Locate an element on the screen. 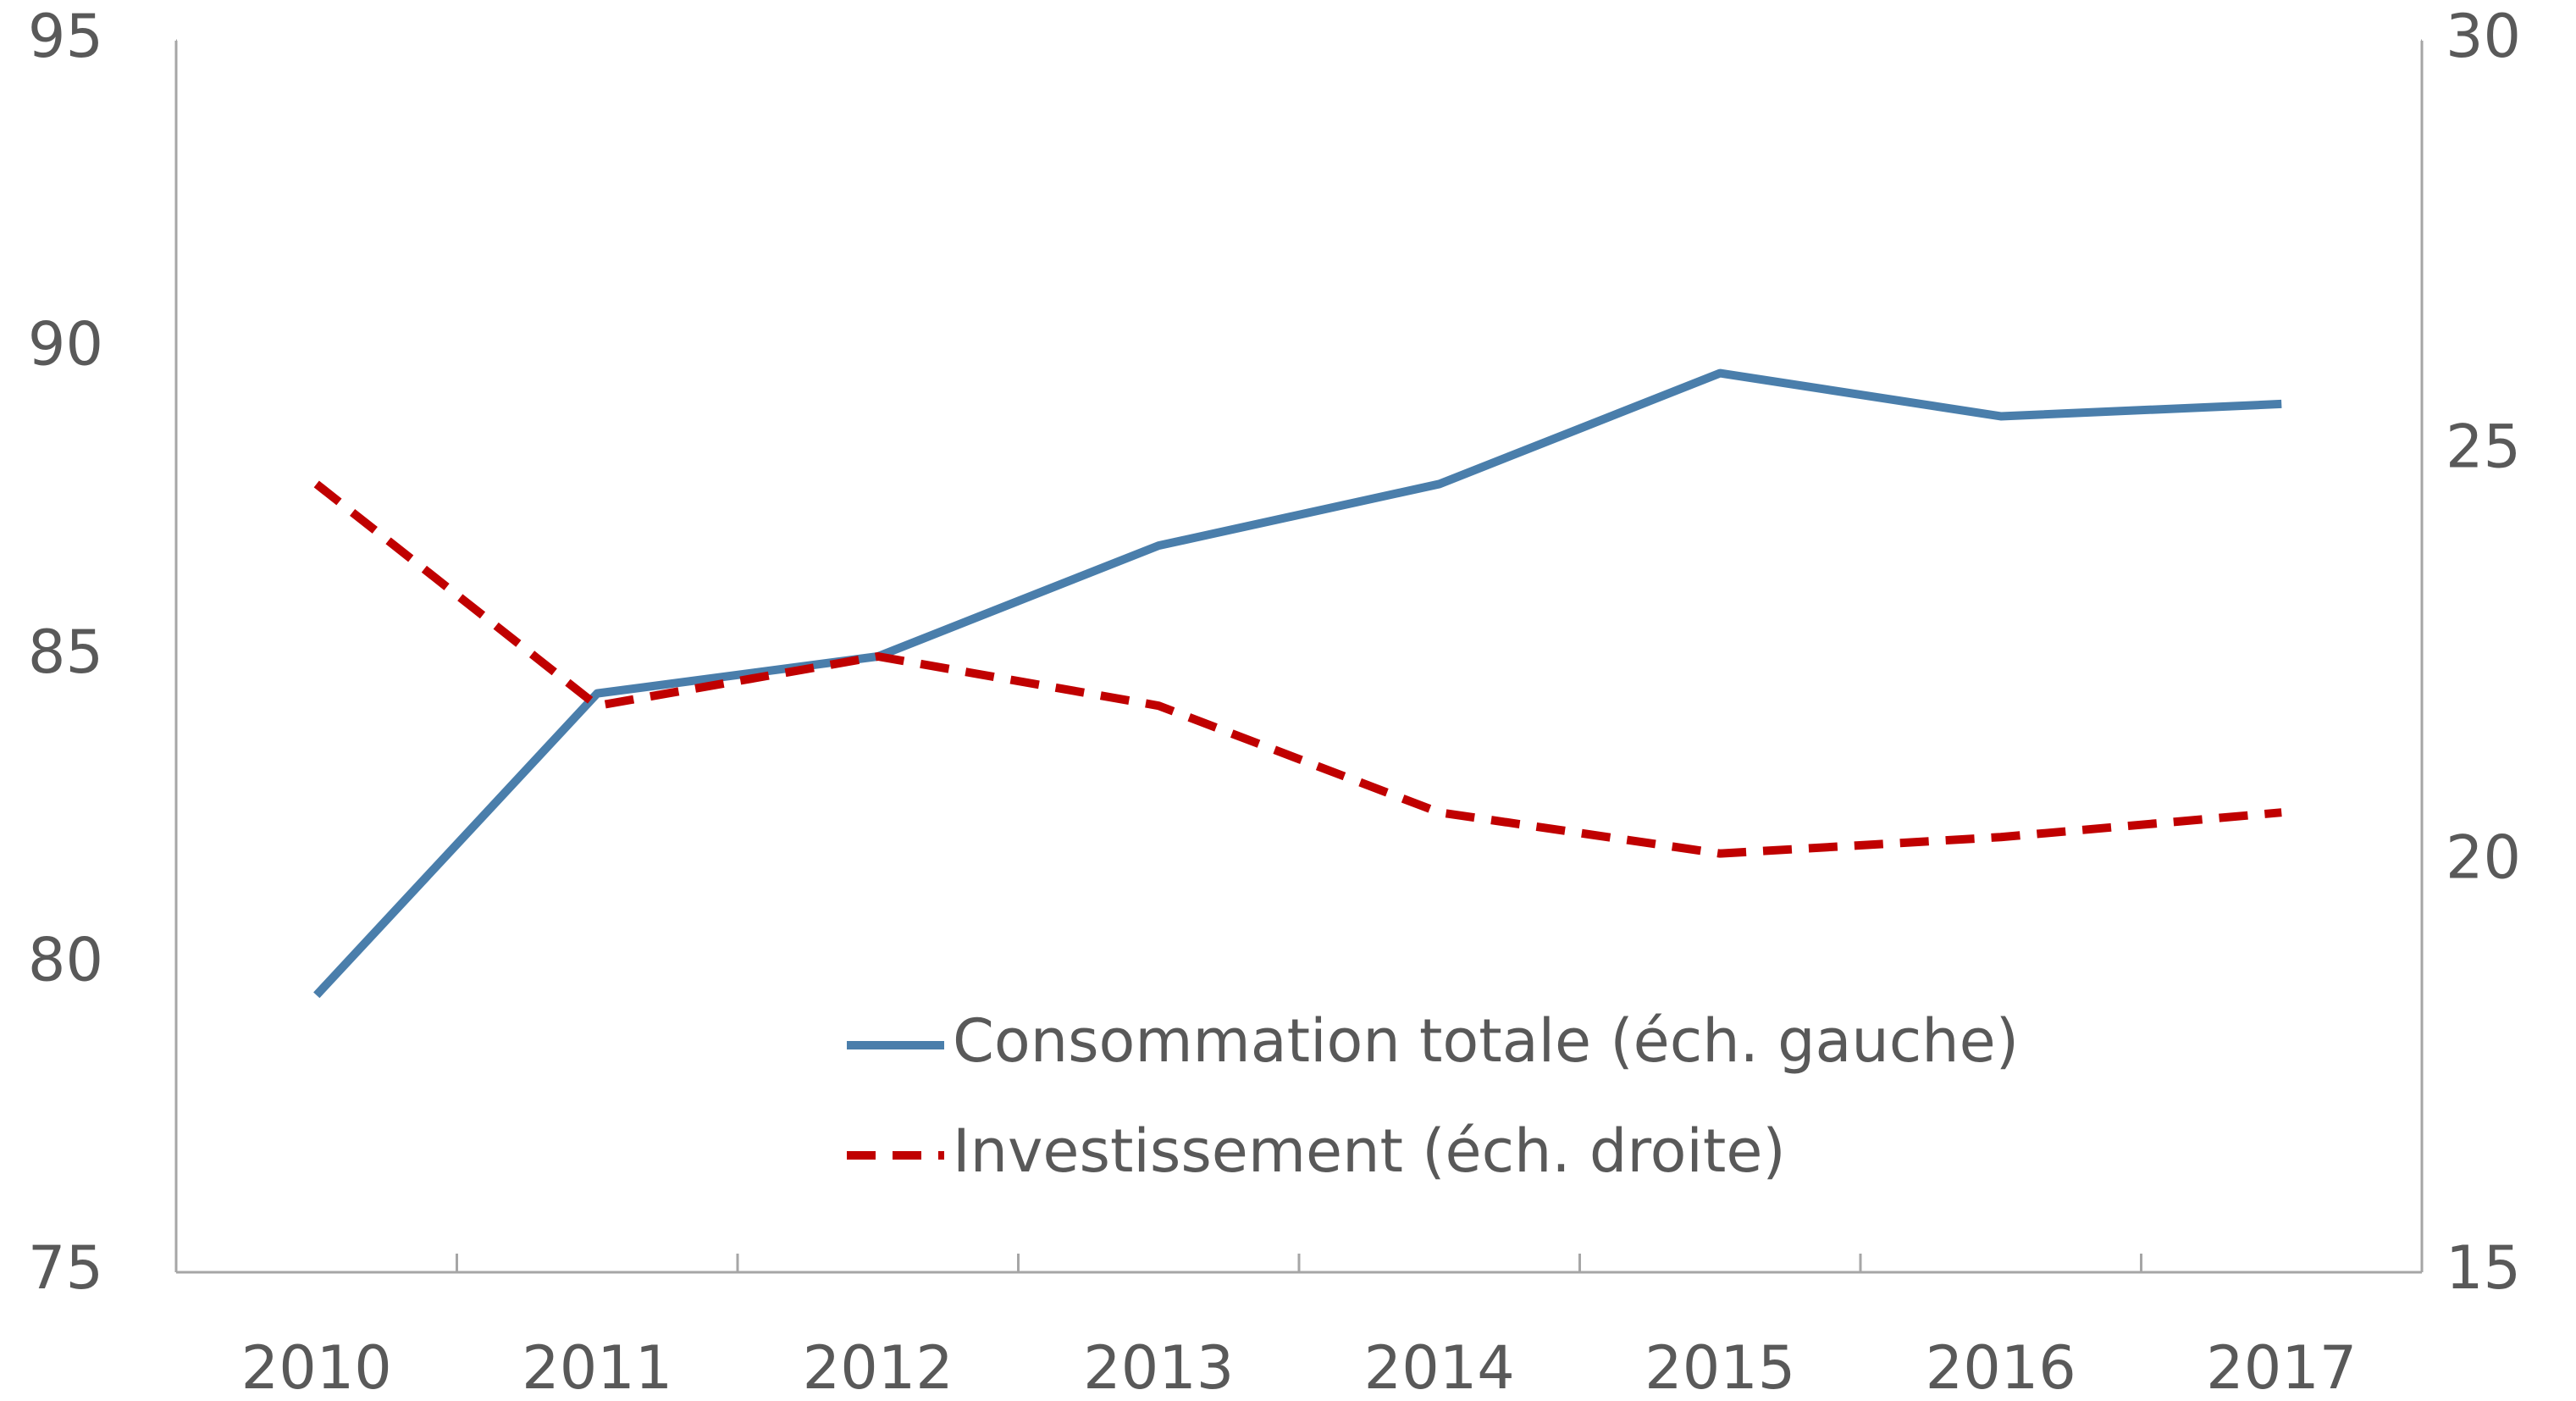 The width and height of the screenshot is (2576, 1401). y-tick-label: 95 is located at coordinates (65, 36).